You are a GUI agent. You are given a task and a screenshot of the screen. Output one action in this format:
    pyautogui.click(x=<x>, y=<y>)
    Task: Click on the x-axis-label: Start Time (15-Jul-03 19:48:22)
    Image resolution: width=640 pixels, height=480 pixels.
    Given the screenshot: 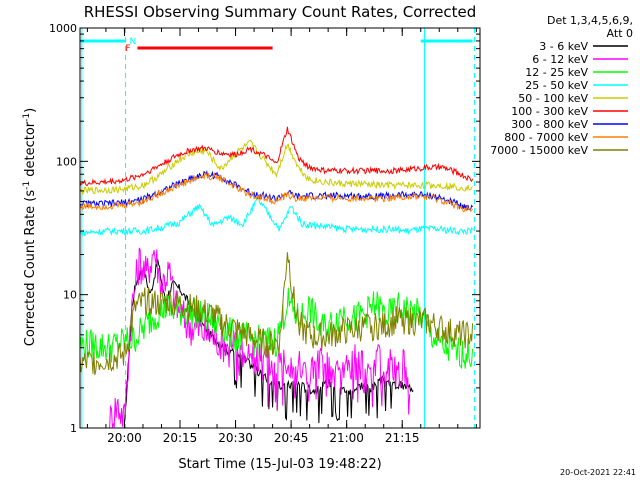 What is the action you would take?
    pyautogui.click(x=279, y=464)
    